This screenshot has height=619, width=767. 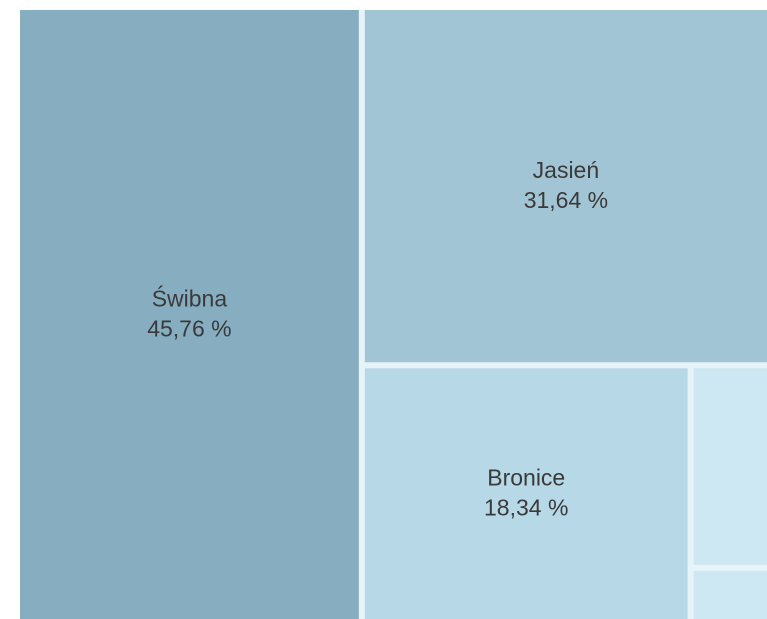 What do you see at coordinates (526, 478) in the screenshot?
I see `tile-label: Bronice` at bounding box center [526, 478].